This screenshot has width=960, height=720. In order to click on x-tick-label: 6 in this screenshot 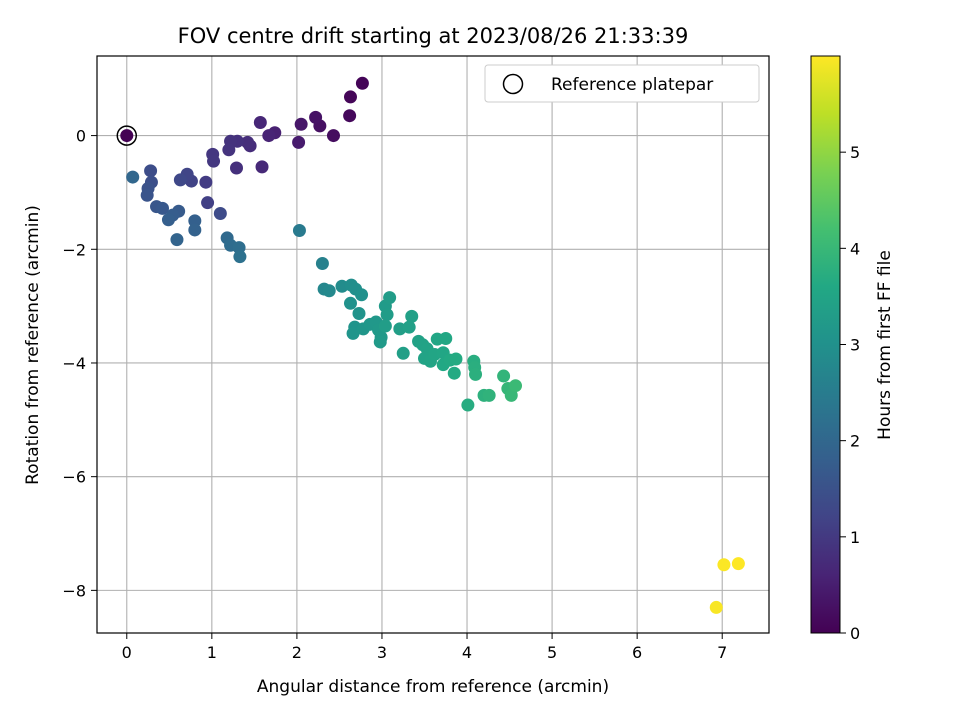, I will do `click(637, 652)`.